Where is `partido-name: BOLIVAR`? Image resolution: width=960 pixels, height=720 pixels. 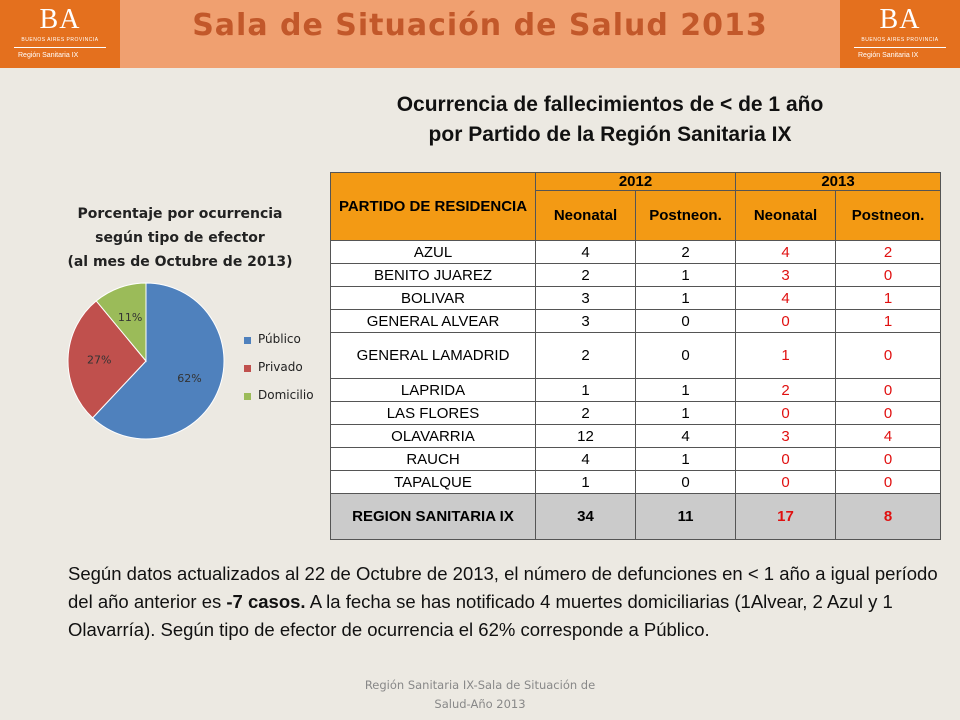 partido-name: BOLIVAR is located at coordinates (433, 298).